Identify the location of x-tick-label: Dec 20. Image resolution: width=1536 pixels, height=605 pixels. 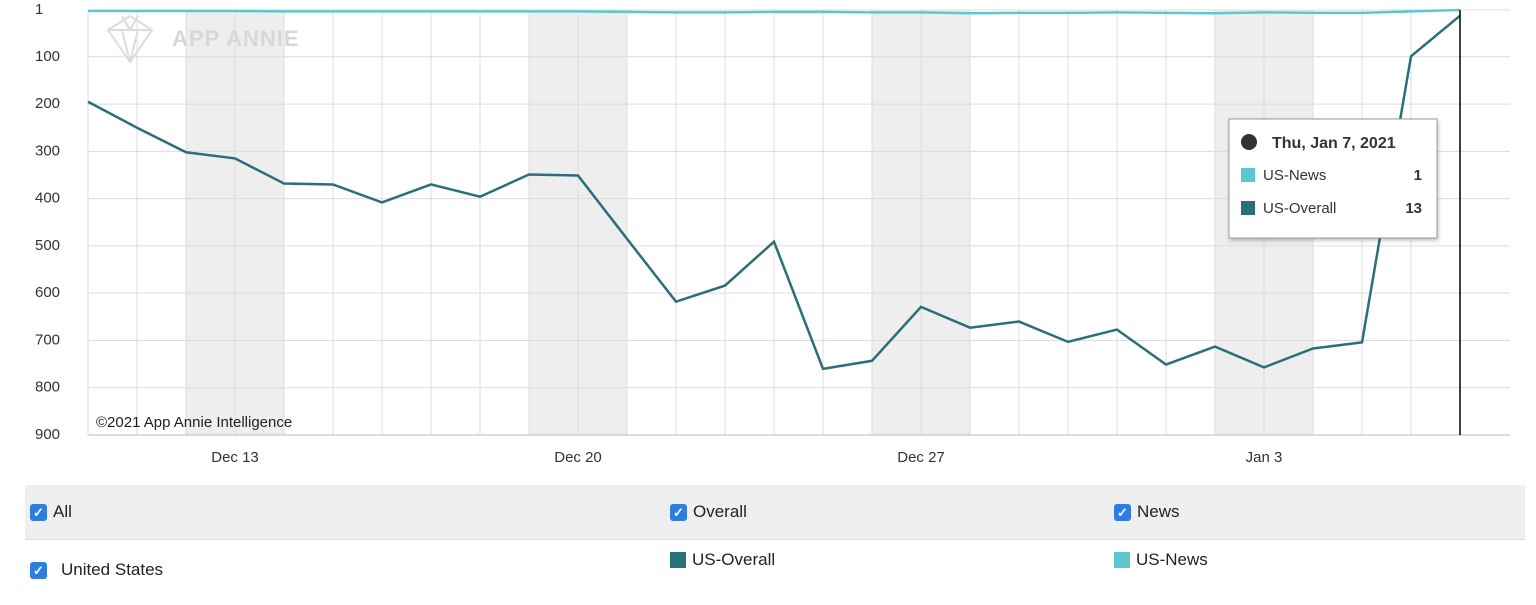
(578, 457).